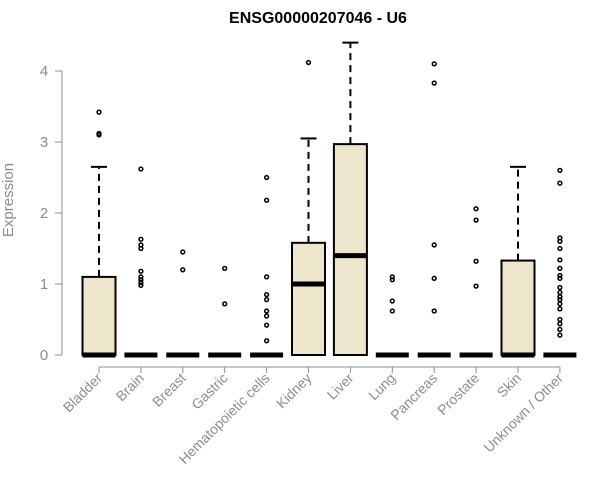  Describe the element at coordinates (83, 393) in the screenshot. I see `x-tick-label: Bladder` at that location.